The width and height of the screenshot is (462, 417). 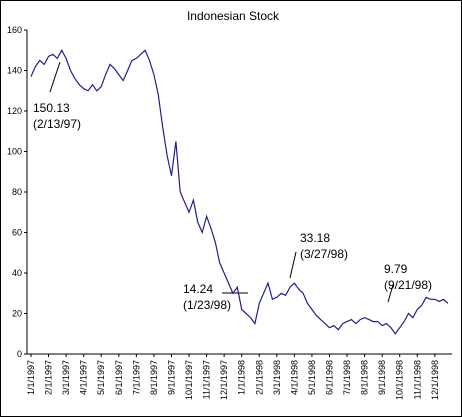 What do you see at coordinates (66, 377) in the screenshot?
I see `x-tick-label: 3/1/1997` at bounding box center [66, 377].